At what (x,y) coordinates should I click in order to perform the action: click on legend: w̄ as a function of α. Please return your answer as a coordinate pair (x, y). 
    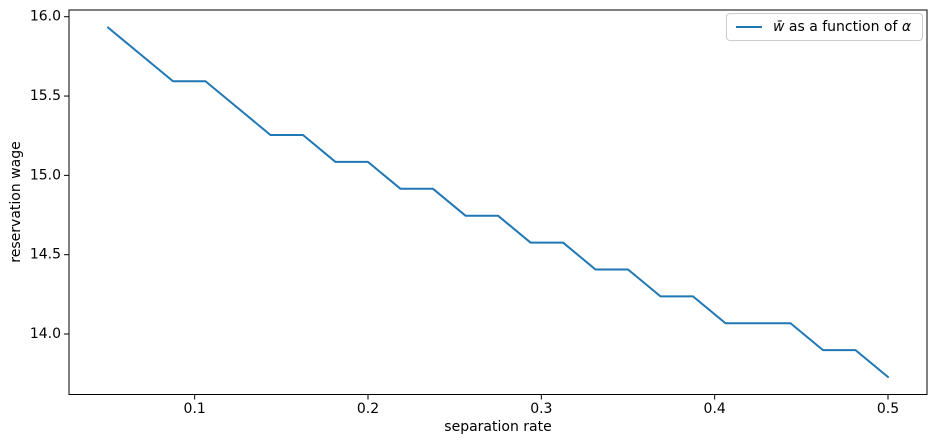
    Looking at the image, I should click on (824, 27).